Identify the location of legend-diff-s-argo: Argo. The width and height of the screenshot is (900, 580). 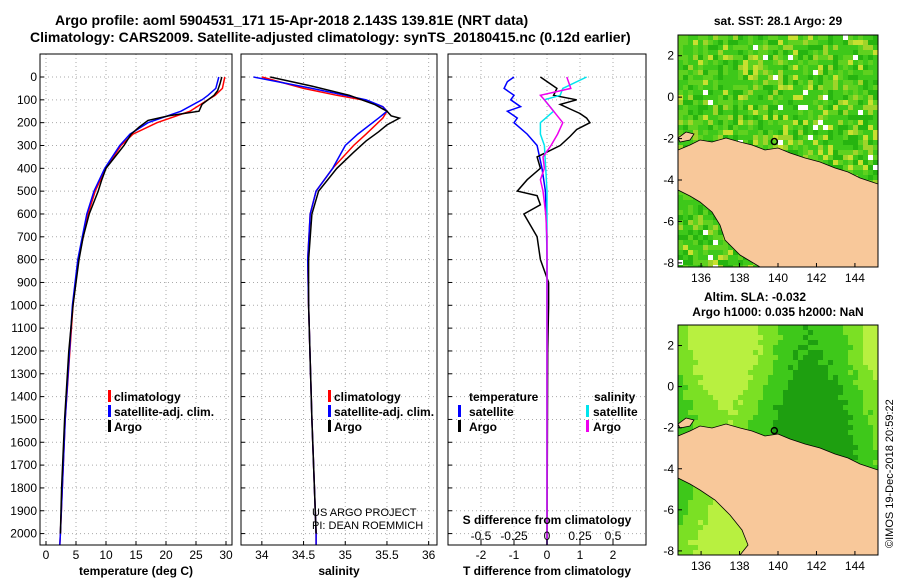
(607, 427).